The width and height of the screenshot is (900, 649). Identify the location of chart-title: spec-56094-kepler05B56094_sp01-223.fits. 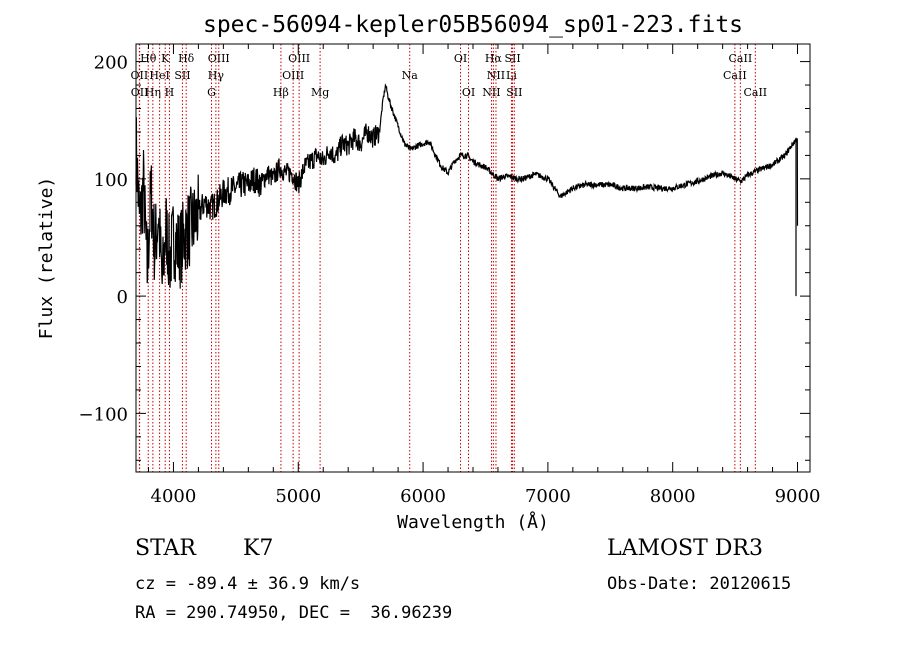
(473, 25).